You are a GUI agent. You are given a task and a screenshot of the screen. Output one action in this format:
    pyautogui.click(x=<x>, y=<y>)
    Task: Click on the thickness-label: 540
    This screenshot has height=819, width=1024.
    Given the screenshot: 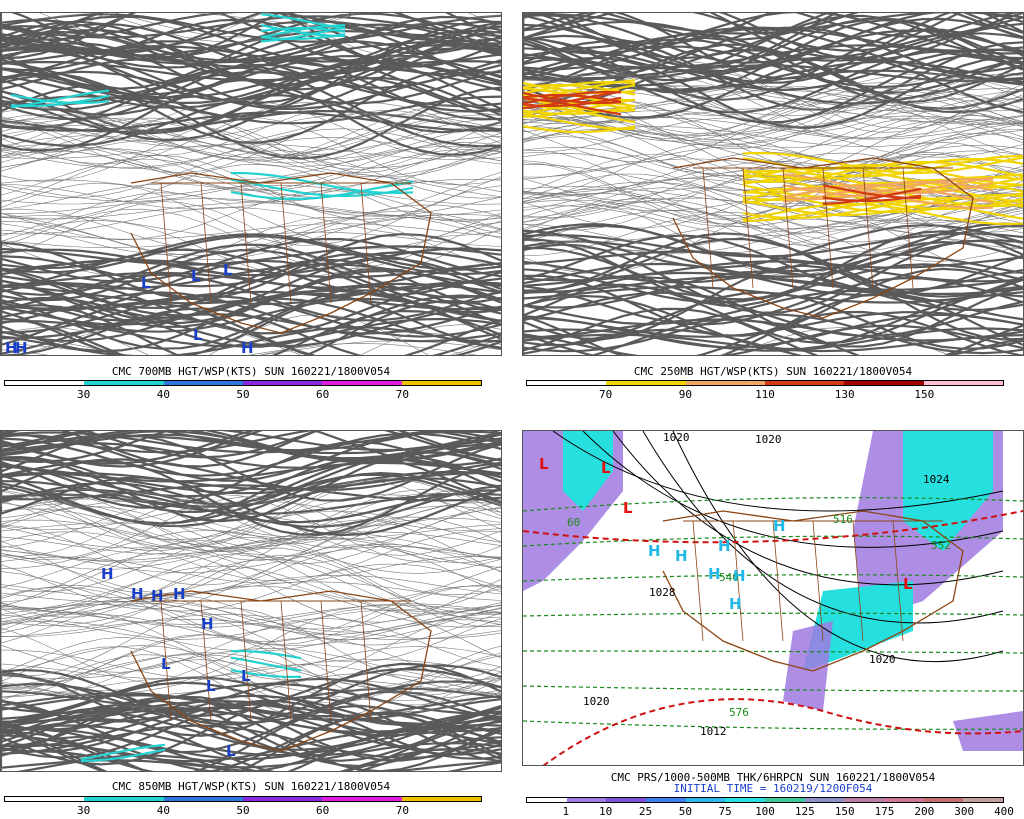 What is the action you would take?
    pyautogui.click(x=729, y=577)
    